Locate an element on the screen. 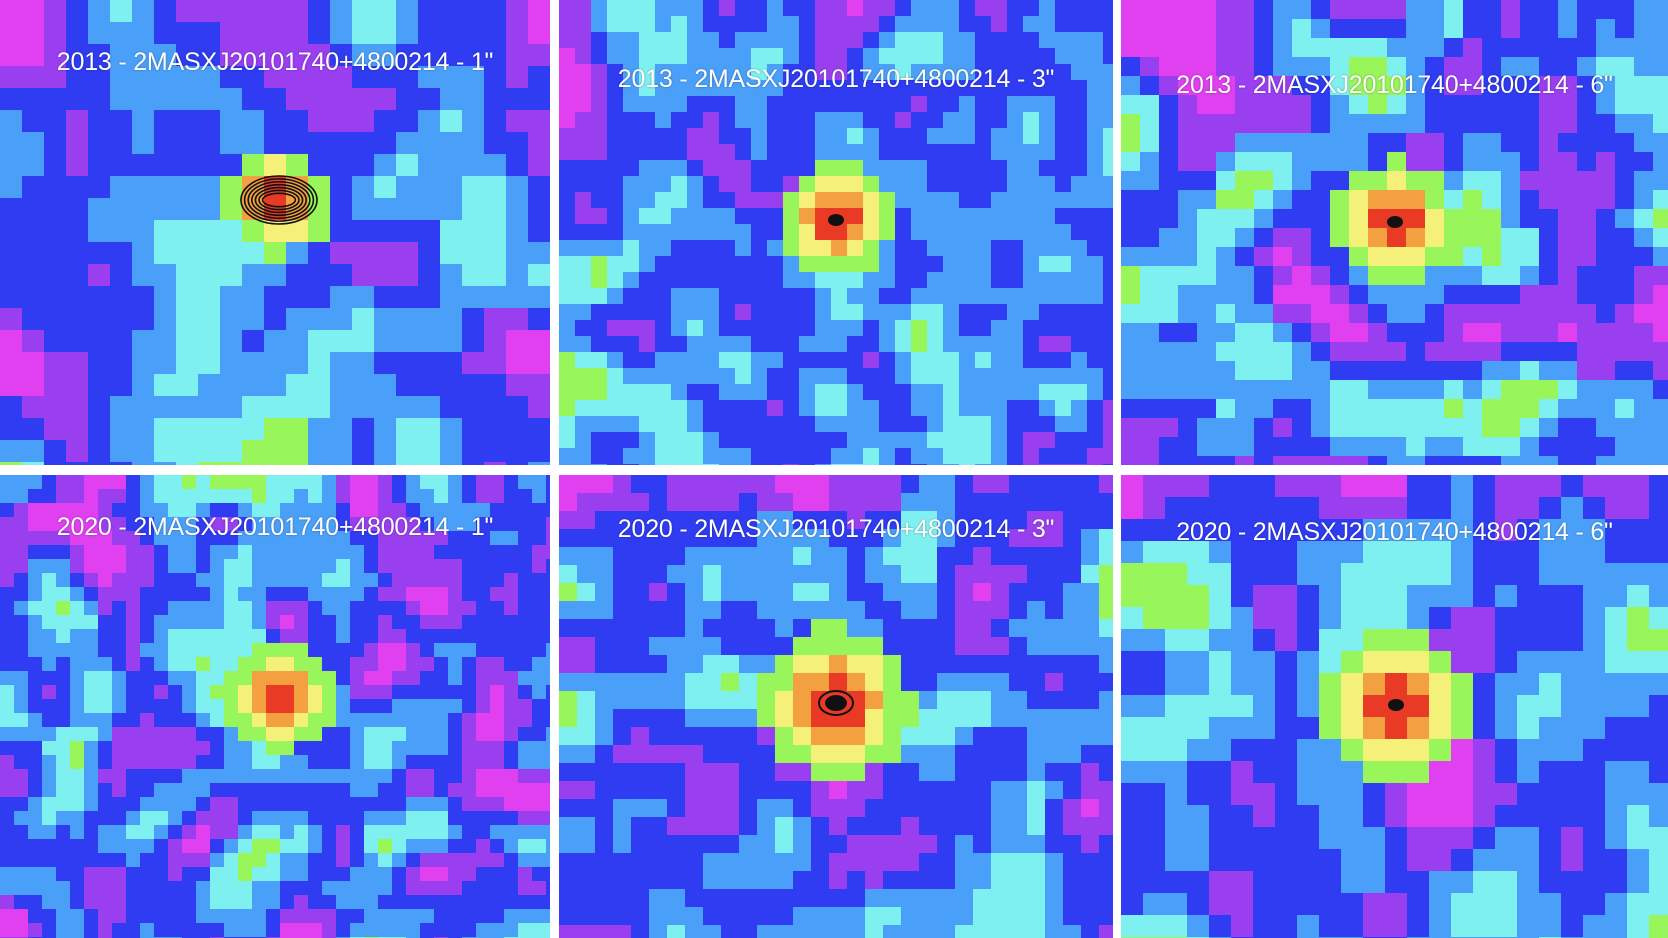  panel-label: 2013 - 2MASXJ20101740+4800214 - 6" is located at coordinates (1394, 85).